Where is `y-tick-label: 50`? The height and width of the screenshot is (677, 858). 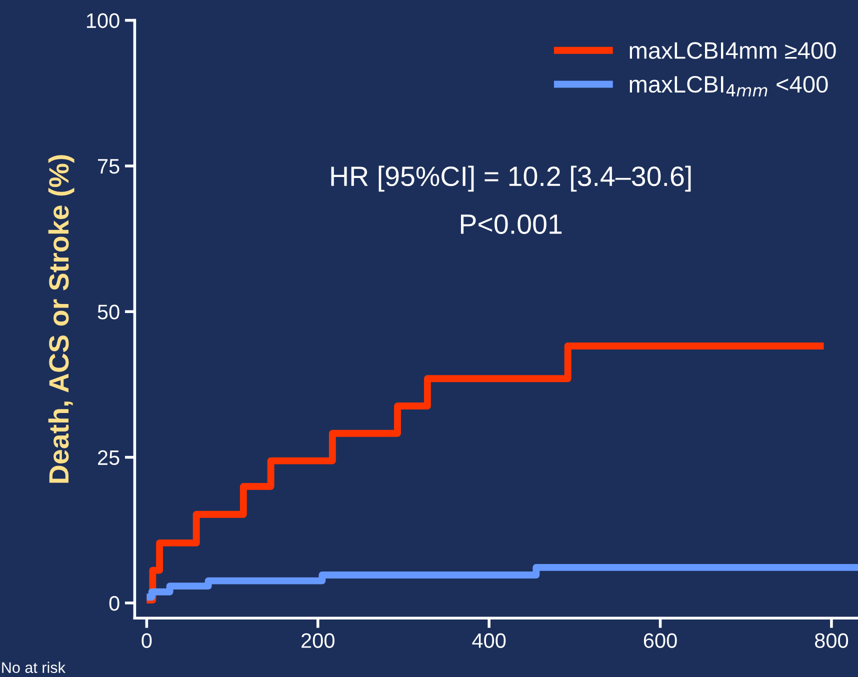 y-tick-label: 50 is located at coordinates (109, 312).